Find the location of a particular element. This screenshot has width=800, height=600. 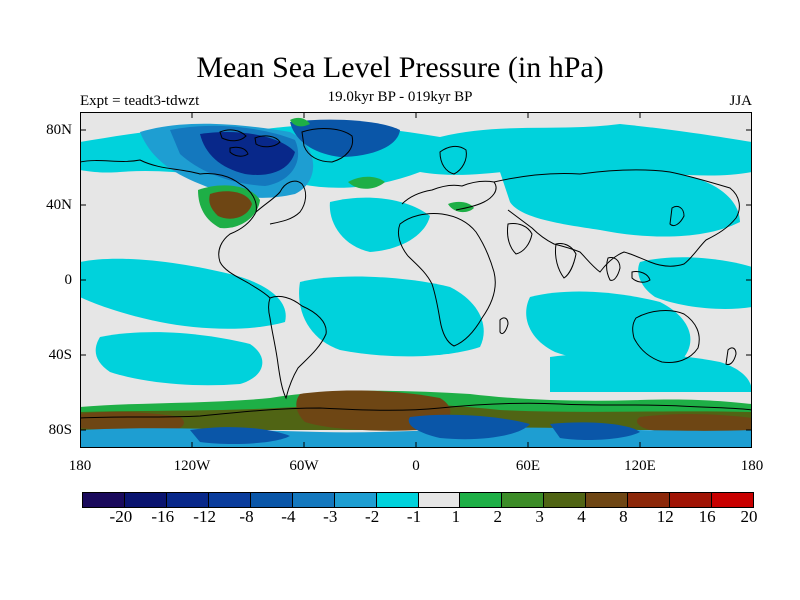

colorbar-label: 8 is located at coordinates (623, 516).